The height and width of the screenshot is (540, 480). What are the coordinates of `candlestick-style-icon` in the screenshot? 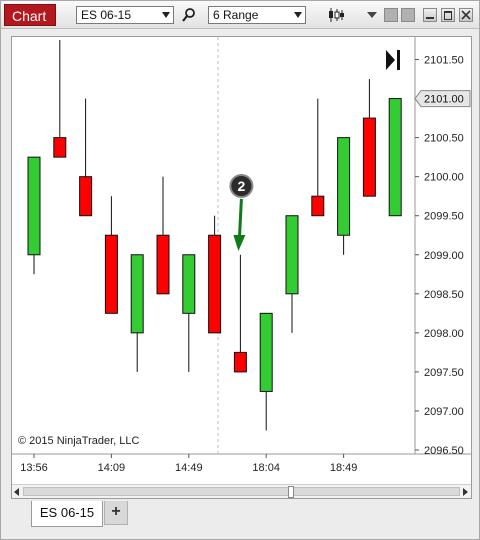 It's located at (336, 15).